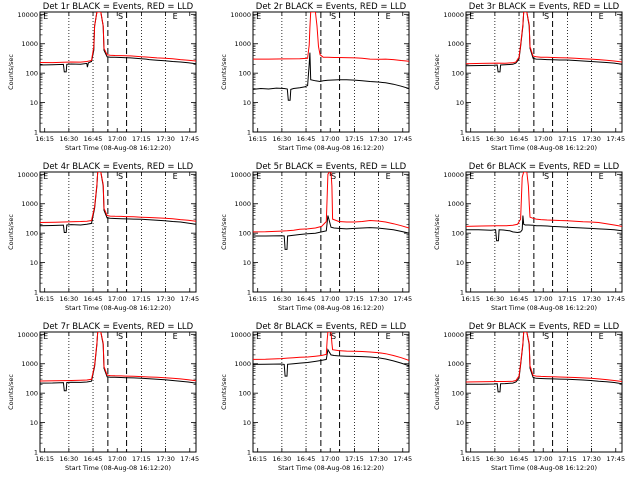 This screenshot has height=480, width=640. I want to click on chart-title: Det 6r BLACK = Events, RED = LLD, so click(544, 167).